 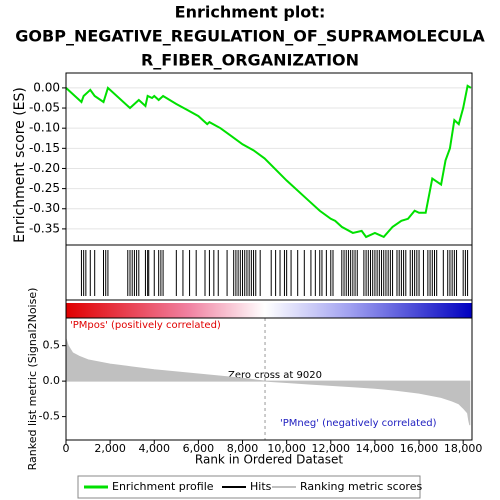 I want to click on x-tick-label: 4,000, so click(x=155, y=448).